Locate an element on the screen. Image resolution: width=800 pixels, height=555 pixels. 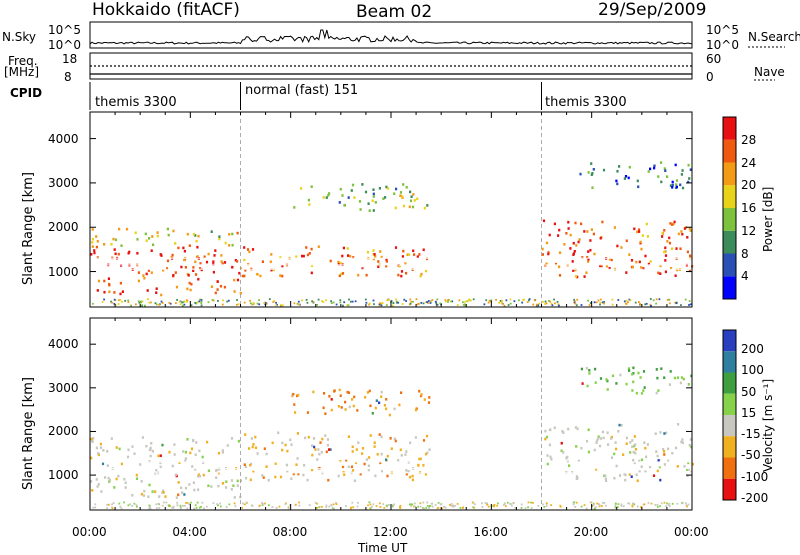
power-colorbar-tick: 20 is located at coordinates (749, 185).